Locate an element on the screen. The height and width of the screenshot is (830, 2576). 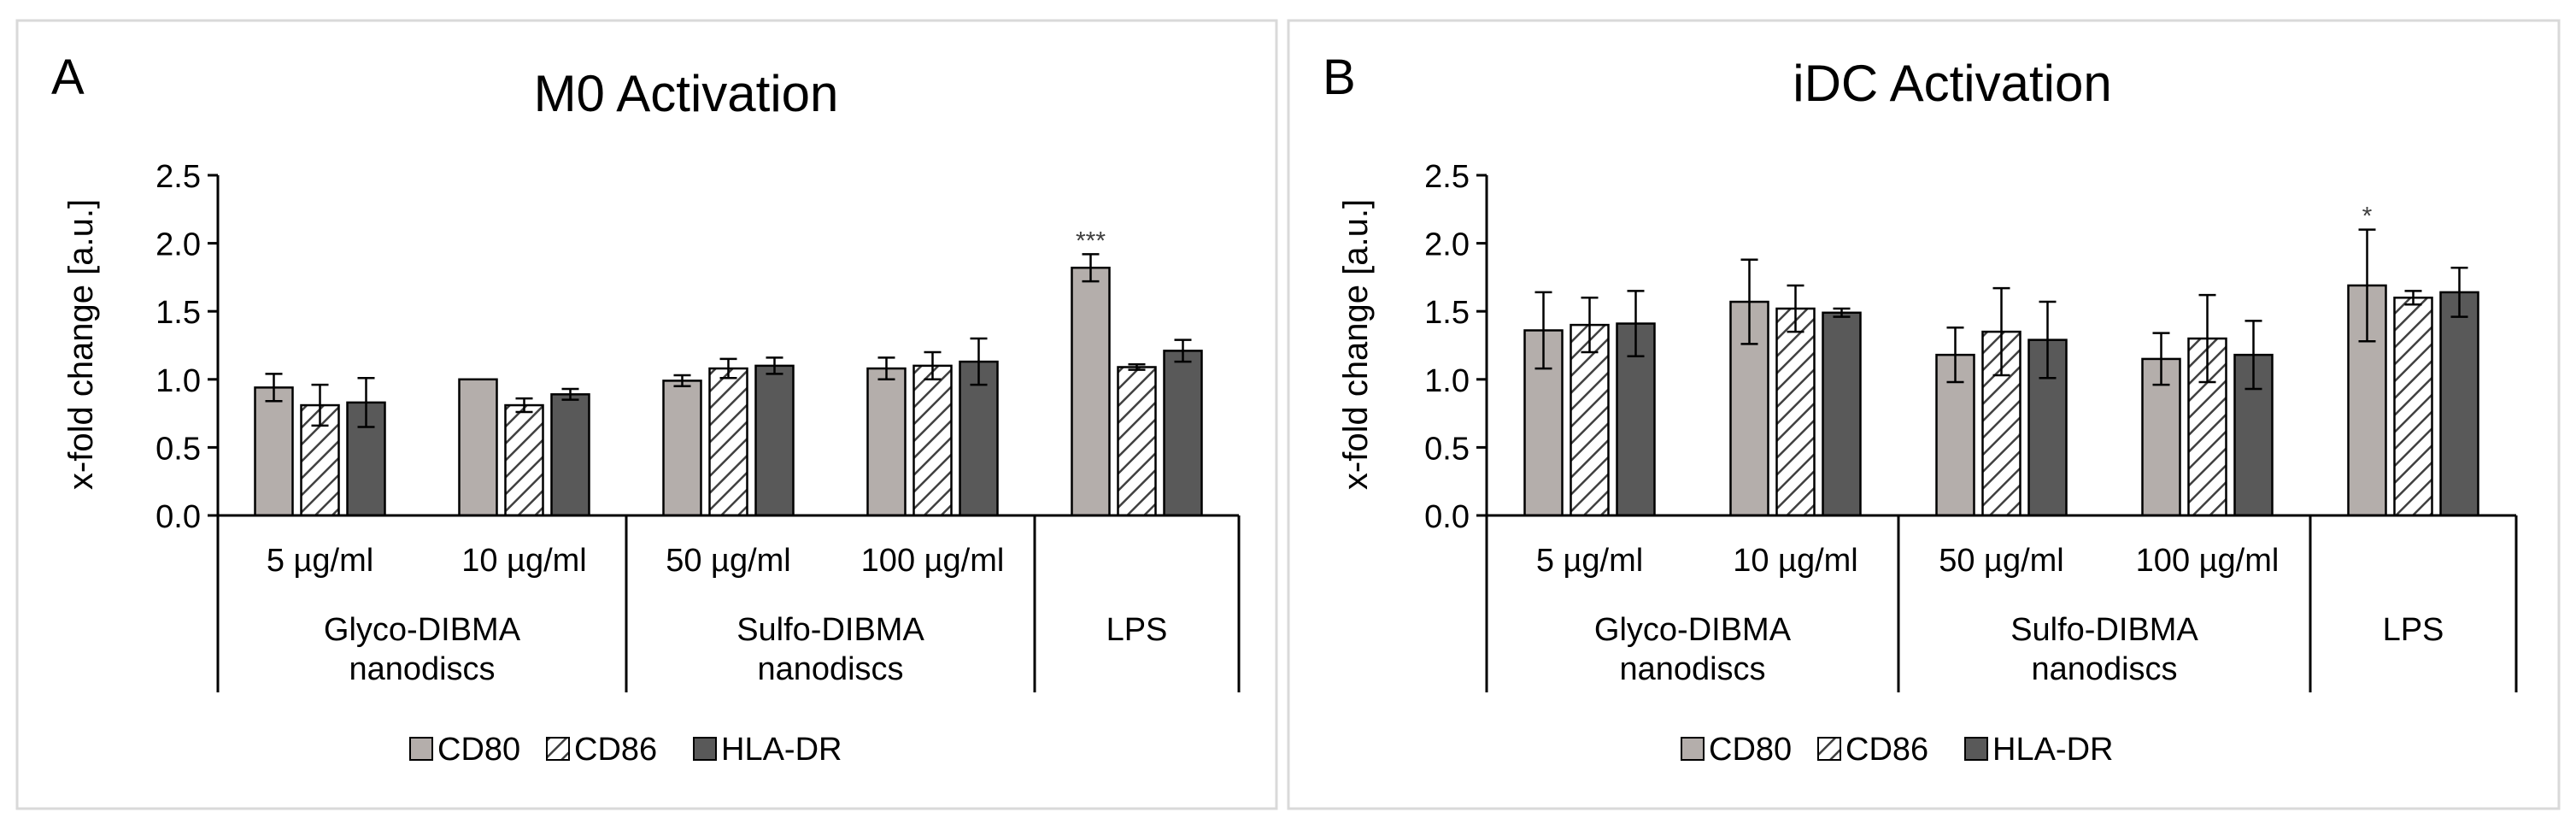
panel-b-legend: CD80 CD86 HLA-DR is located at coordinates (1897, 750).